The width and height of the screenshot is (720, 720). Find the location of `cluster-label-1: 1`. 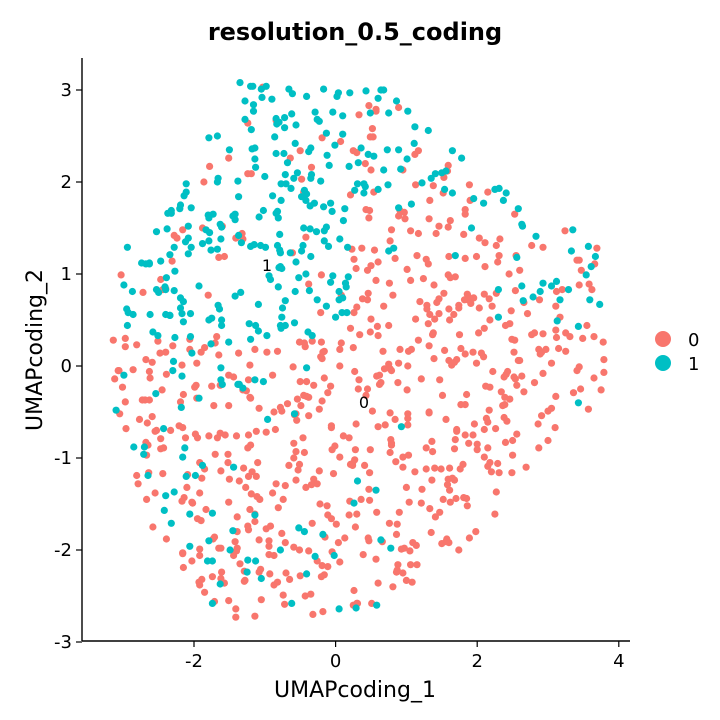

cluster-label-1: 1 is located at coordinates (267, 265).